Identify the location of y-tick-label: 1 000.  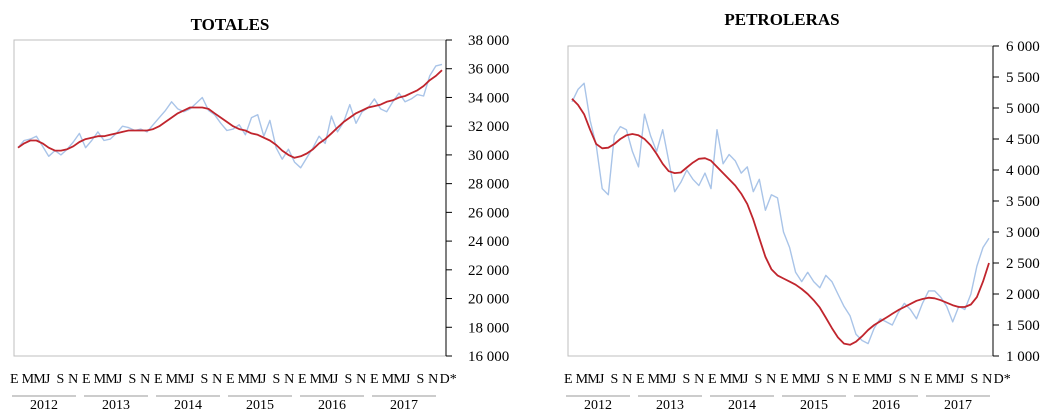
(1023, 357).